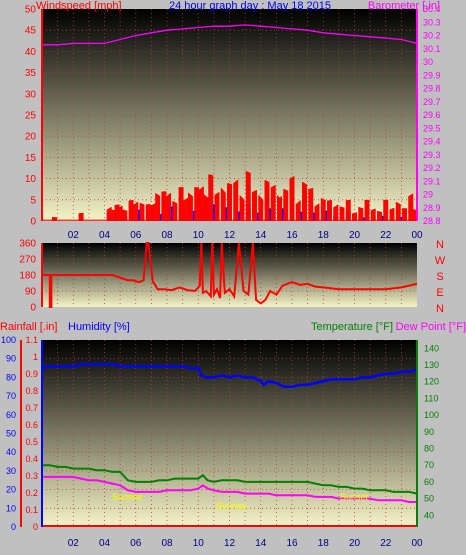  I want to click on temperature-tick-label: 110, so click(431, 398).